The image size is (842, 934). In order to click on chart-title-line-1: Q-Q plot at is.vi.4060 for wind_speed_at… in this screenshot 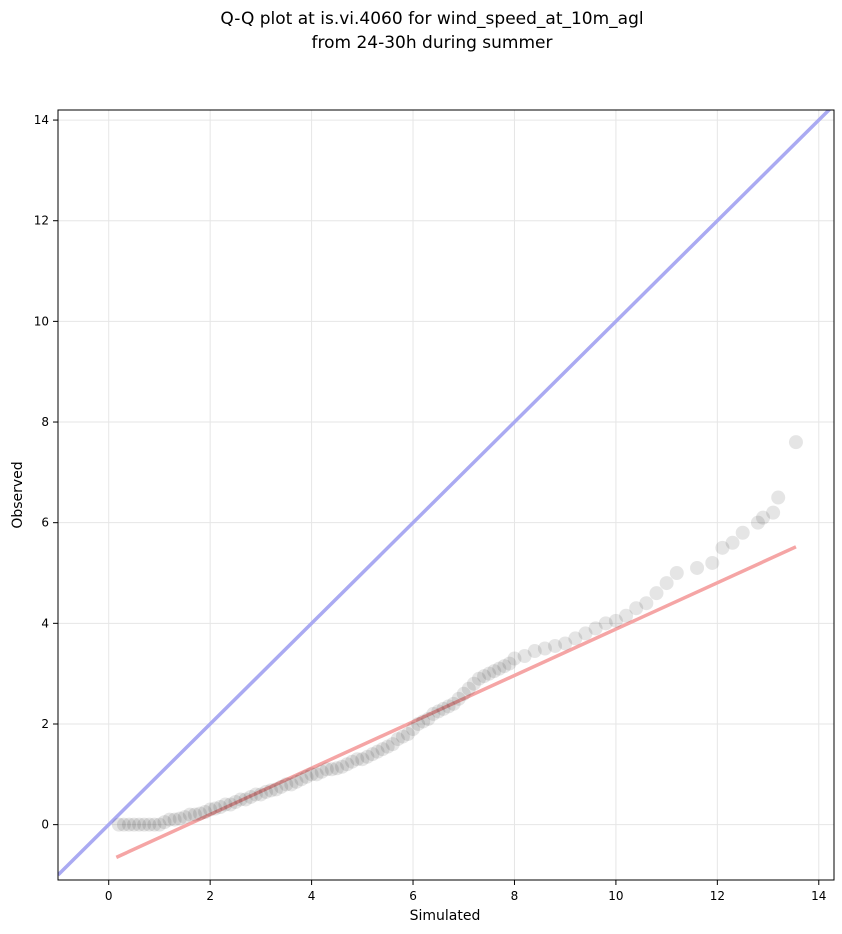, I will do `click(431, 19)`.